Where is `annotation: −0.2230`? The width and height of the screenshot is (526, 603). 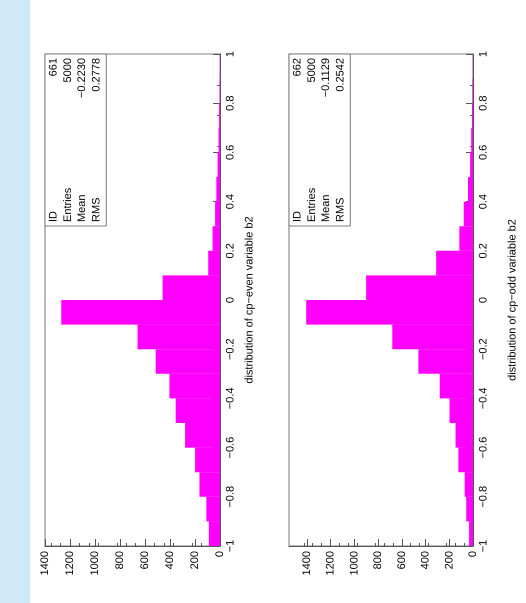
annotation: −0.2230 is located at coordinates (82, 78).